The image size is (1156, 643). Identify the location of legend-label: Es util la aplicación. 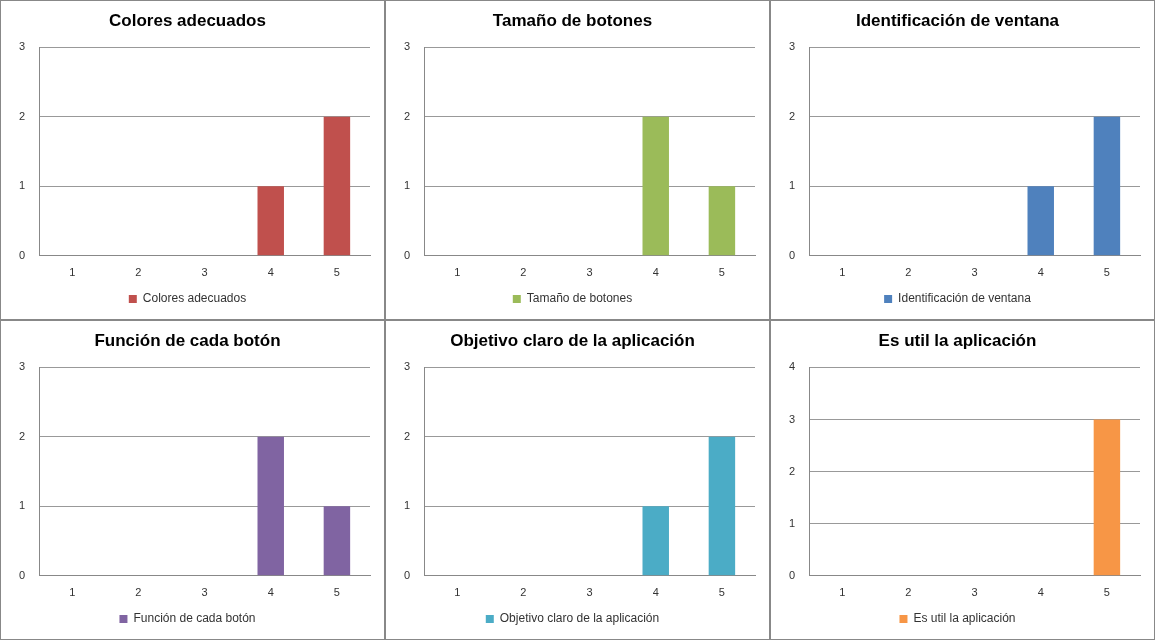
(964, 618).